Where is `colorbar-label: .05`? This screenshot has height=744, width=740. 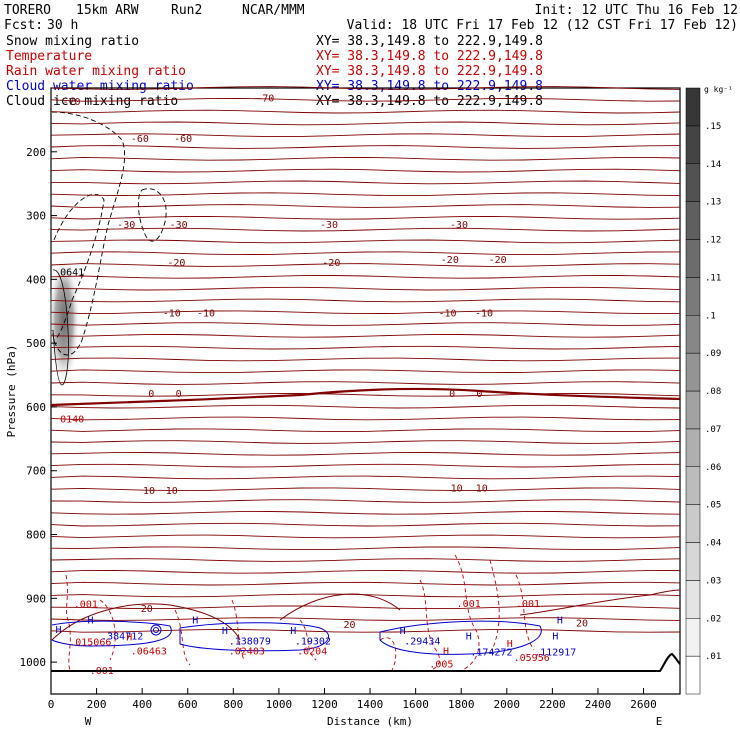
colorbar-label: .05 is located at coordinates (713, 506).